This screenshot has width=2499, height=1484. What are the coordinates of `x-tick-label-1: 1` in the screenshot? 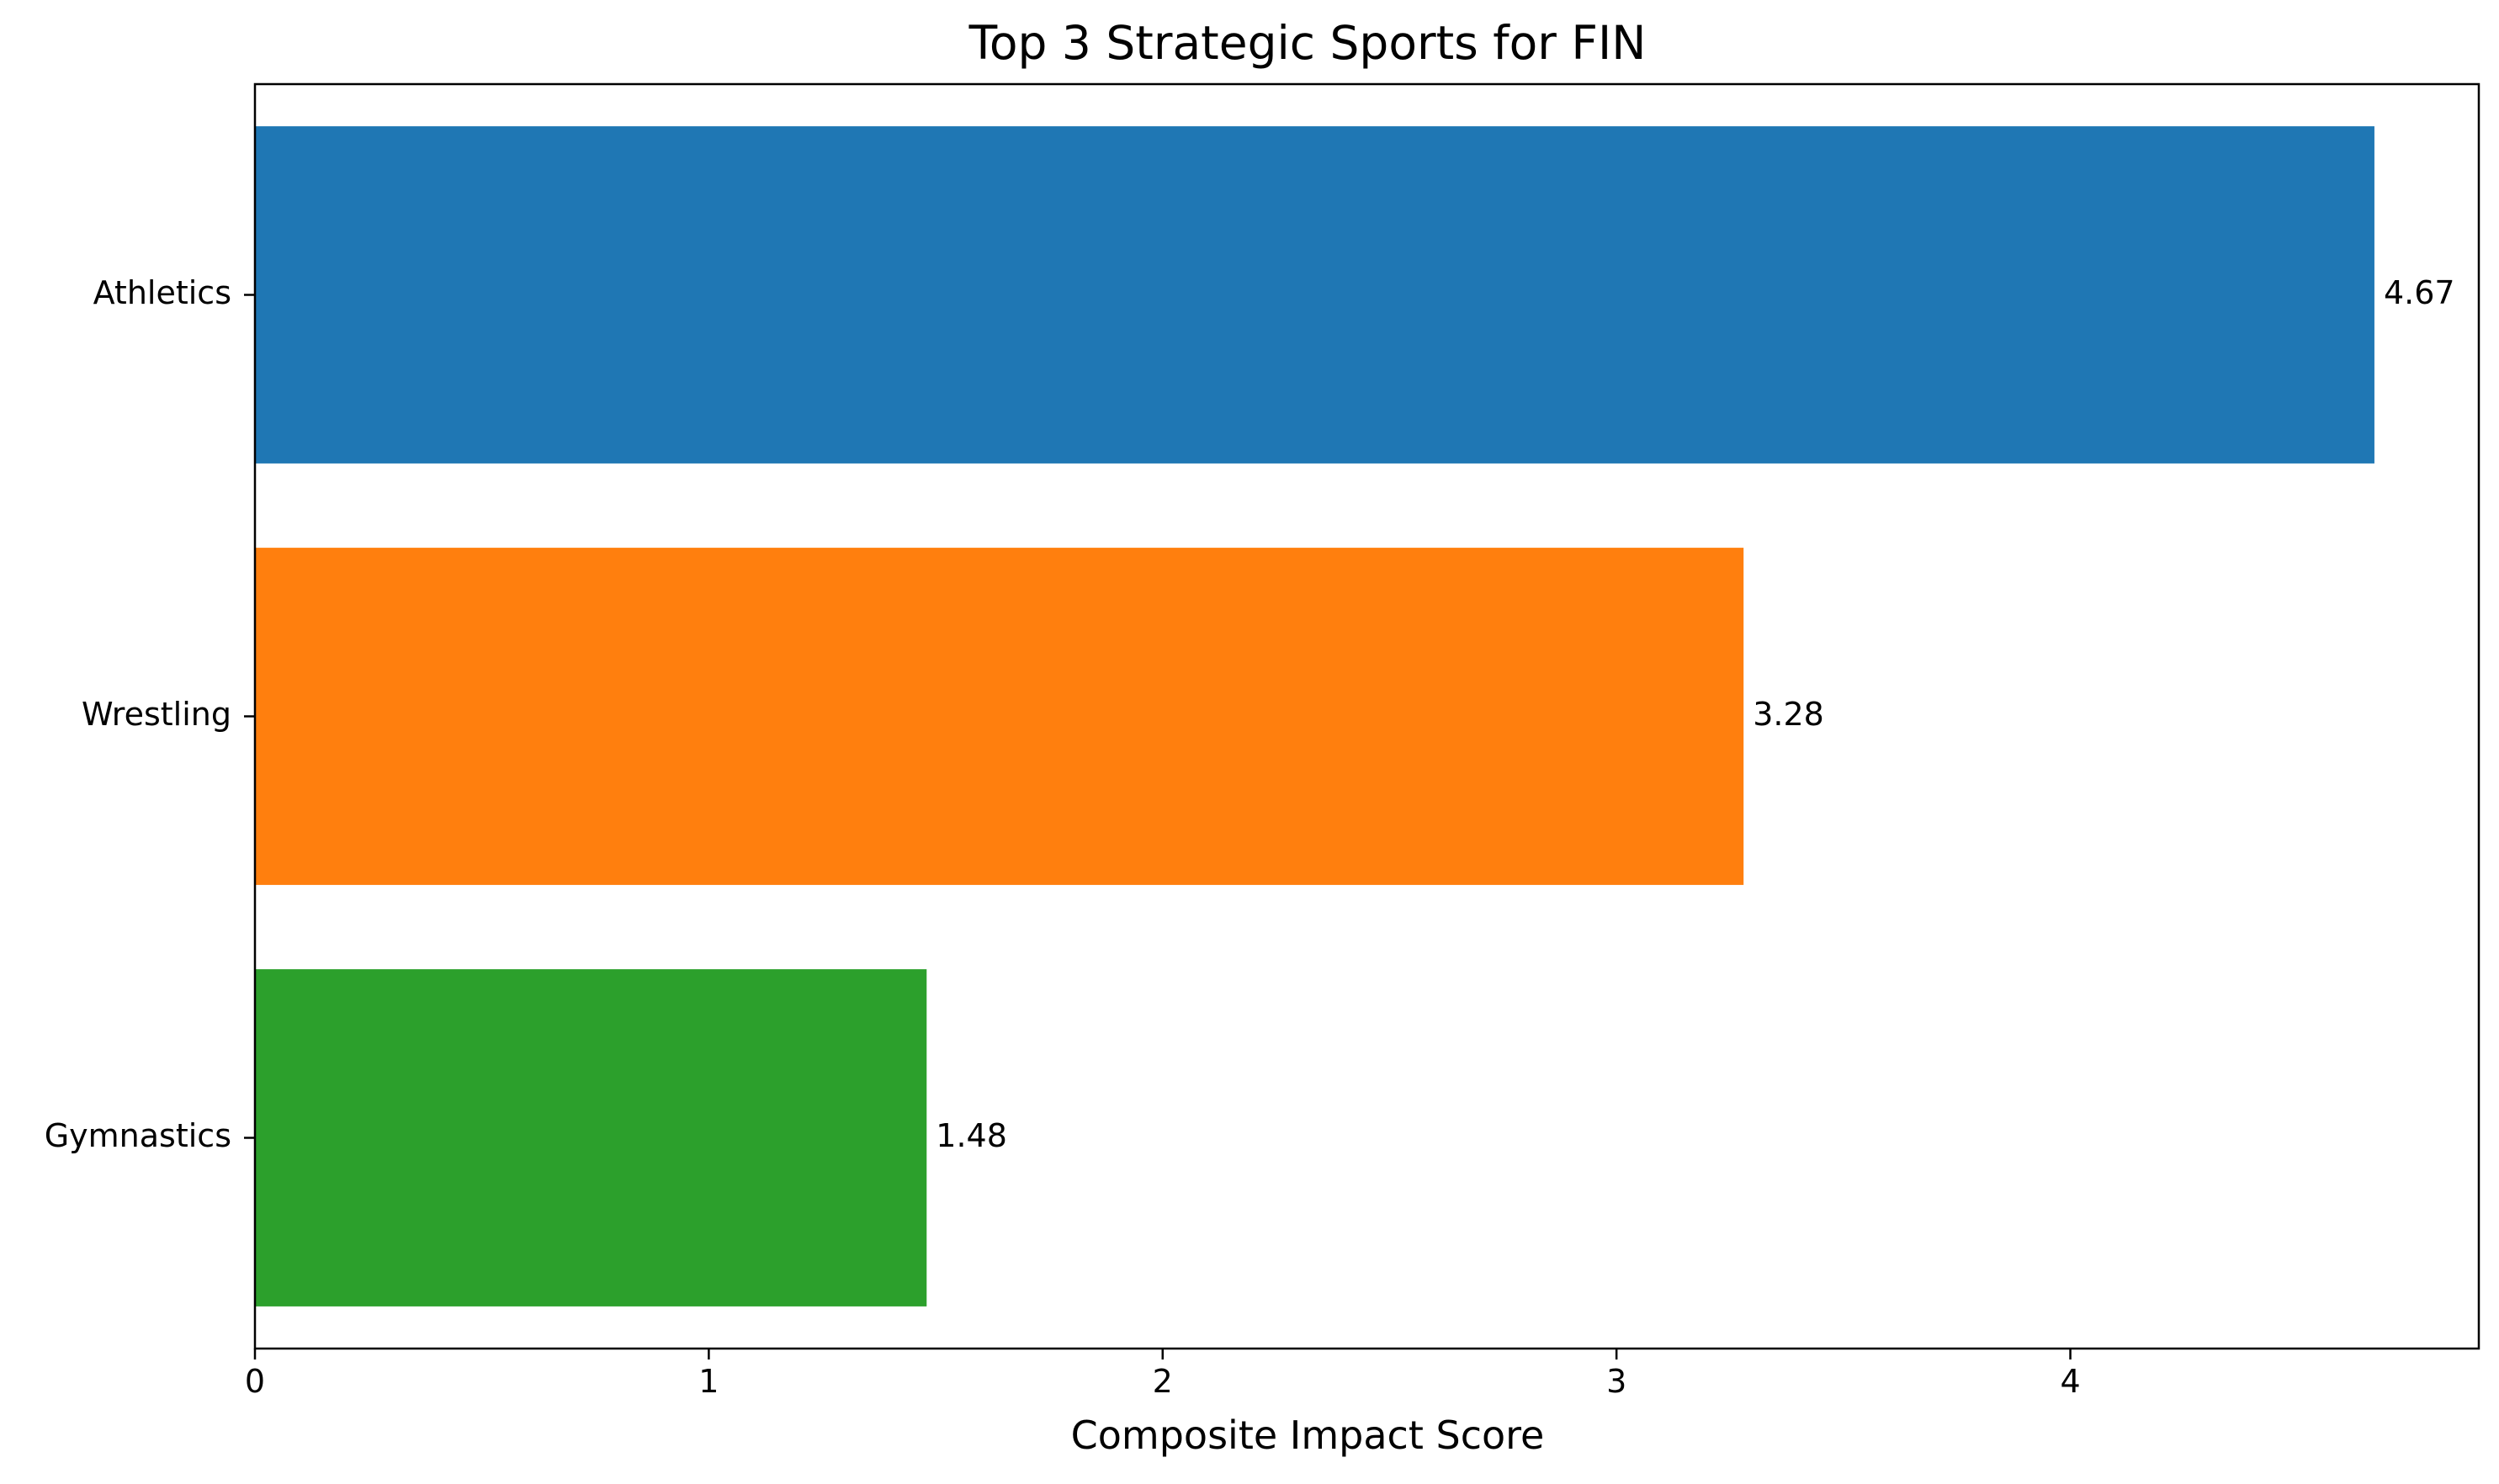 It's located at (709, 1381).